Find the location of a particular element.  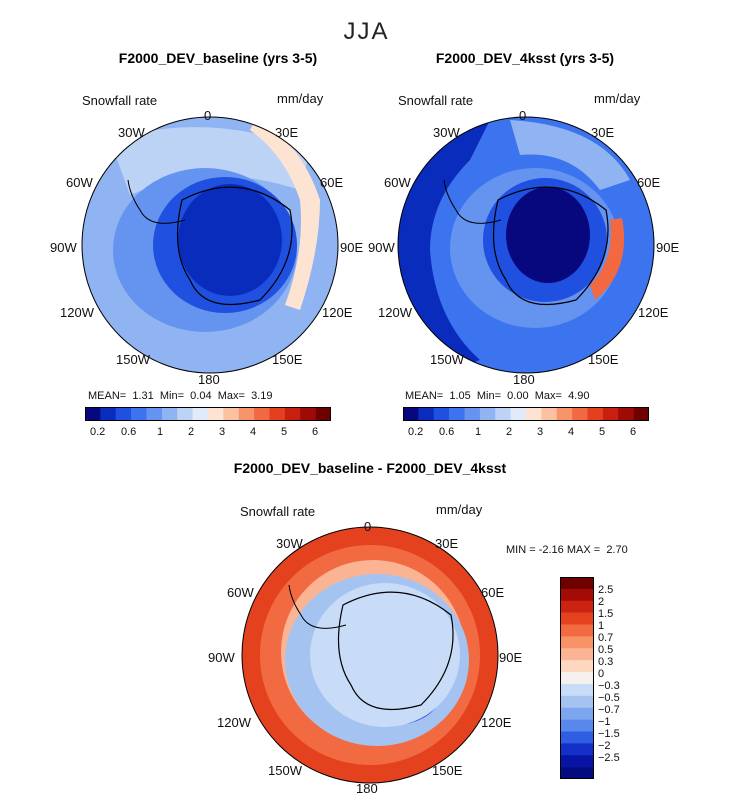

panel-3-peninsula-outline is located at coordinates (317, 606).